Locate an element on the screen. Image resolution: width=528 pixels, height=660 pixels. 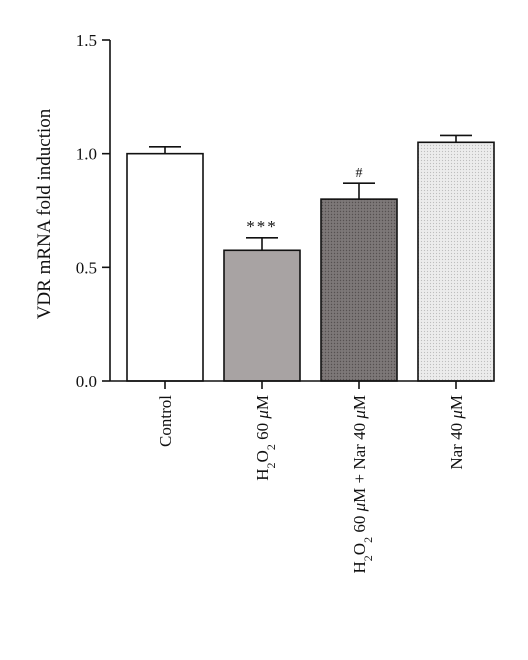
x-tick-label: Nar 40 μM is located at coordinates (456, 432).